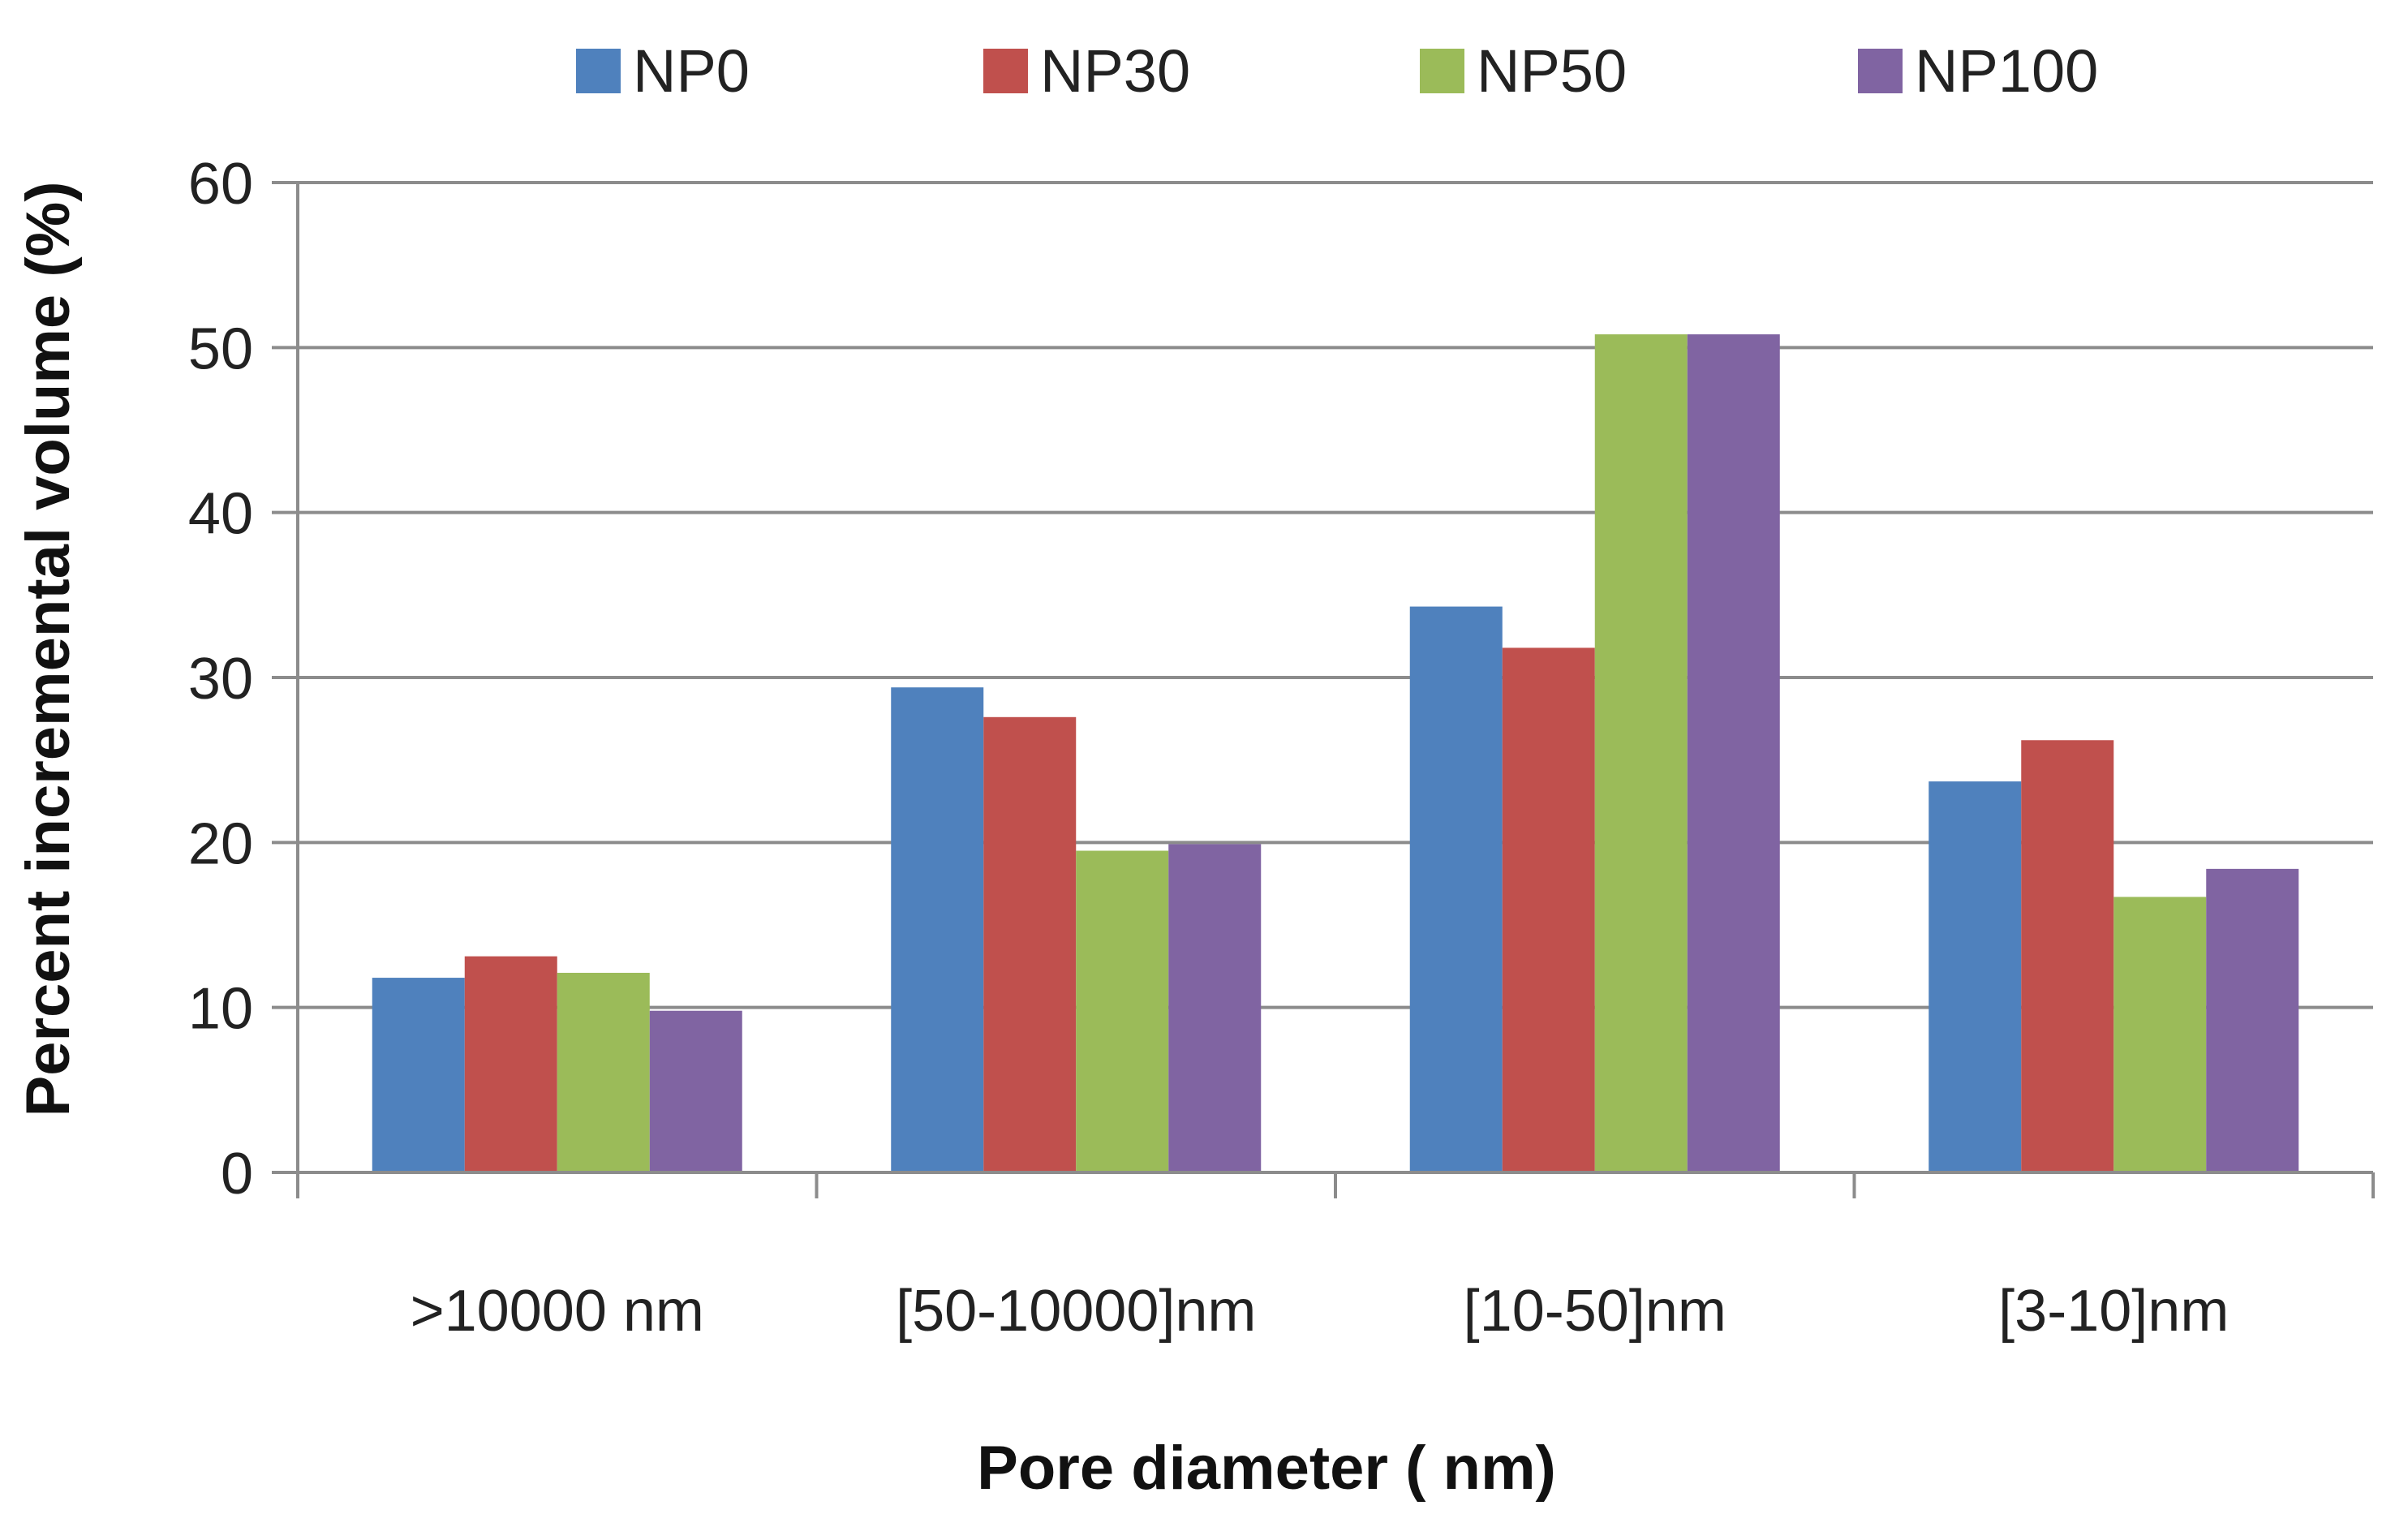 The height and width of the screenshot is (1527, 2408). Describe the element at coordinates (220, 348) in the screenshot. I see `y-tick-label-50: 50` at that location.